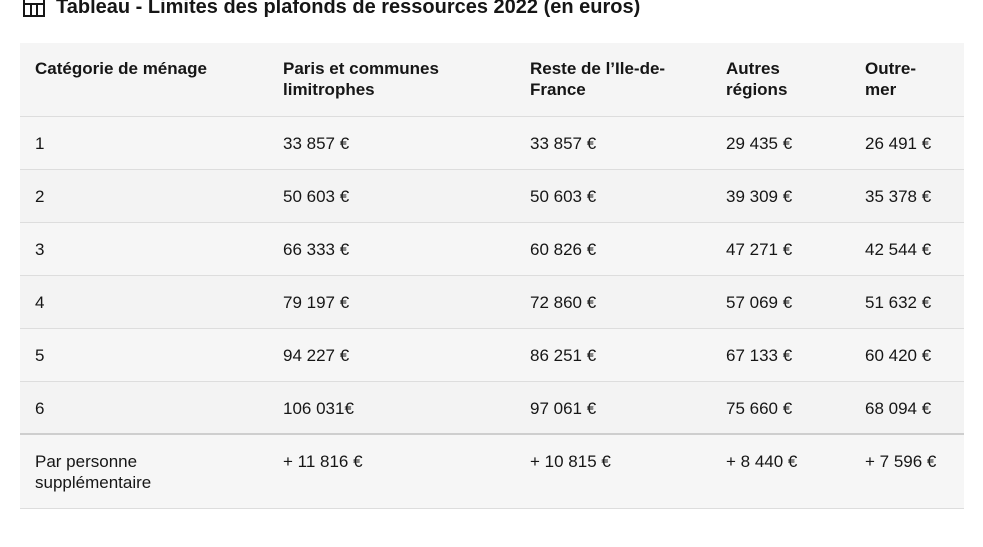 The image size is (983, 547). Describe the element at coordinates (40, 302) in the screenshot. I see `table-cell: 4` at that location.